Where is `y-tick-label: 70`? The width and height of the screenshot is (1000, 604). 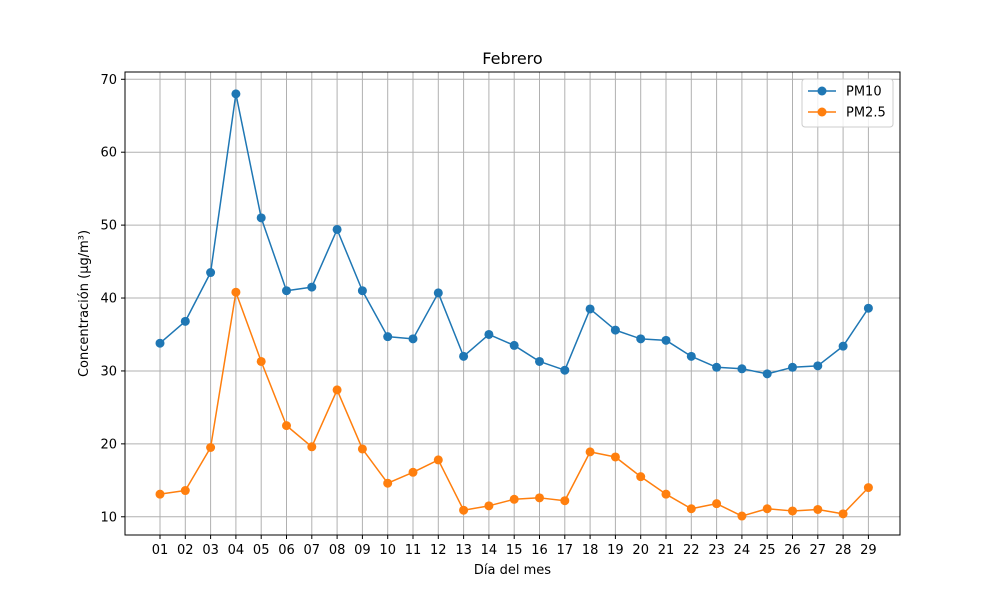 y-tick-label: 70 is located at coordinates (108, 80).